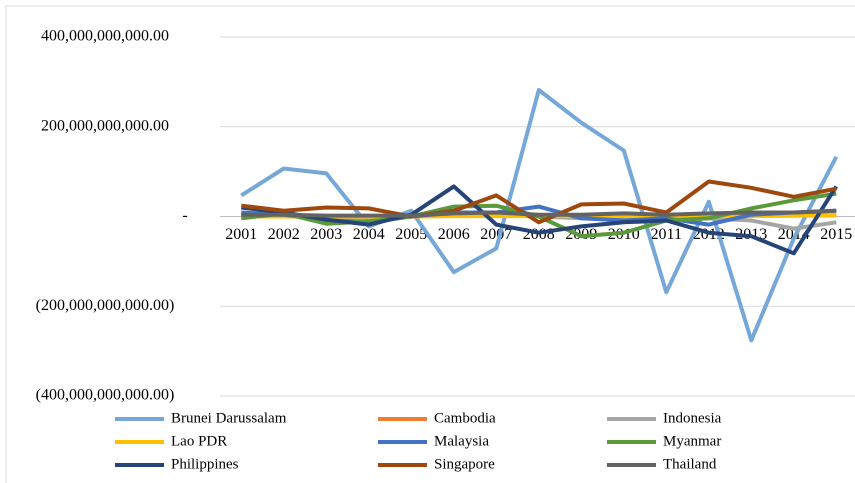 Image resolution: width=855 pixels, height=483 pixels. I want to click on x-tick-label: 2011, so click(666, 234).